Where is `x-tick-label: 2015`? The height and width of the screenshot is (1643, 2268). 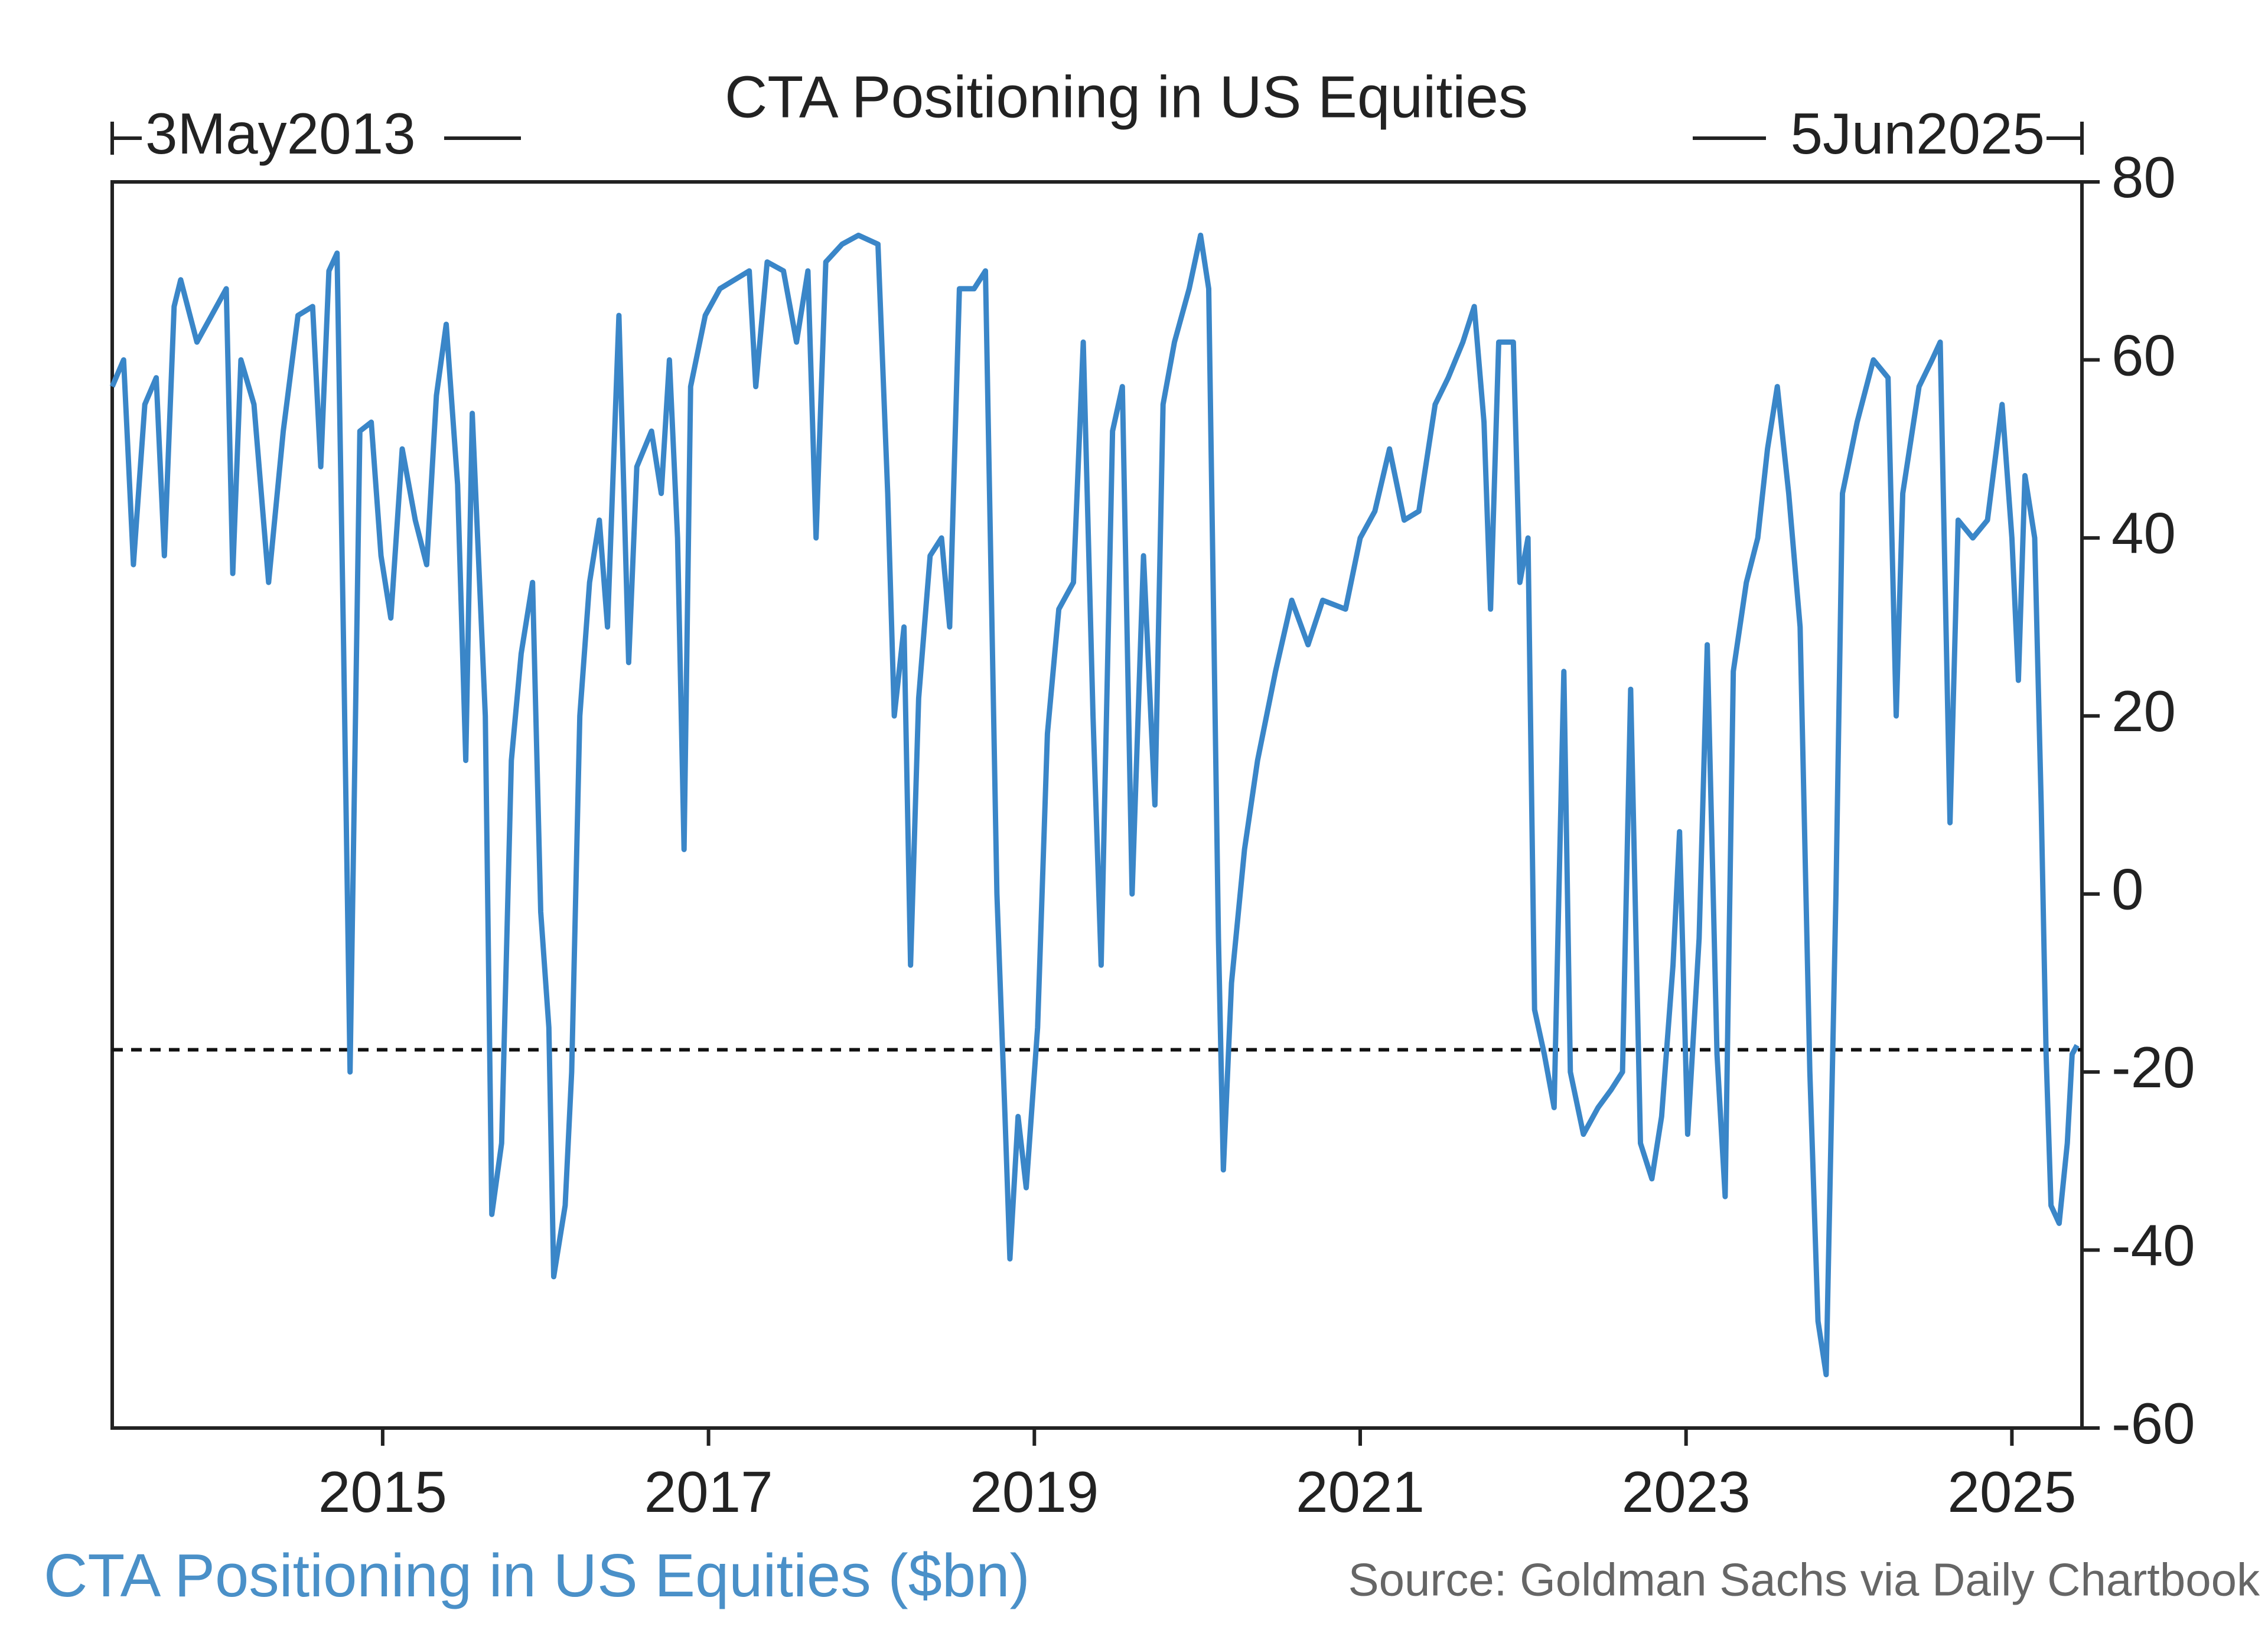 x-tick-label: 2015 is located at coordinates (382, 1491).